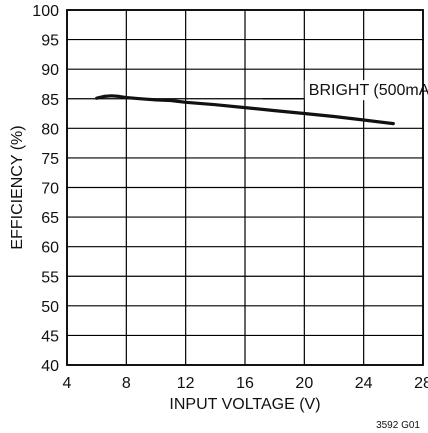 The height and width of the screenshot is (433, 428). Describe the element at coordinates (50, 189) in the screenshot. I see `y-tick-label: 70` at that location.